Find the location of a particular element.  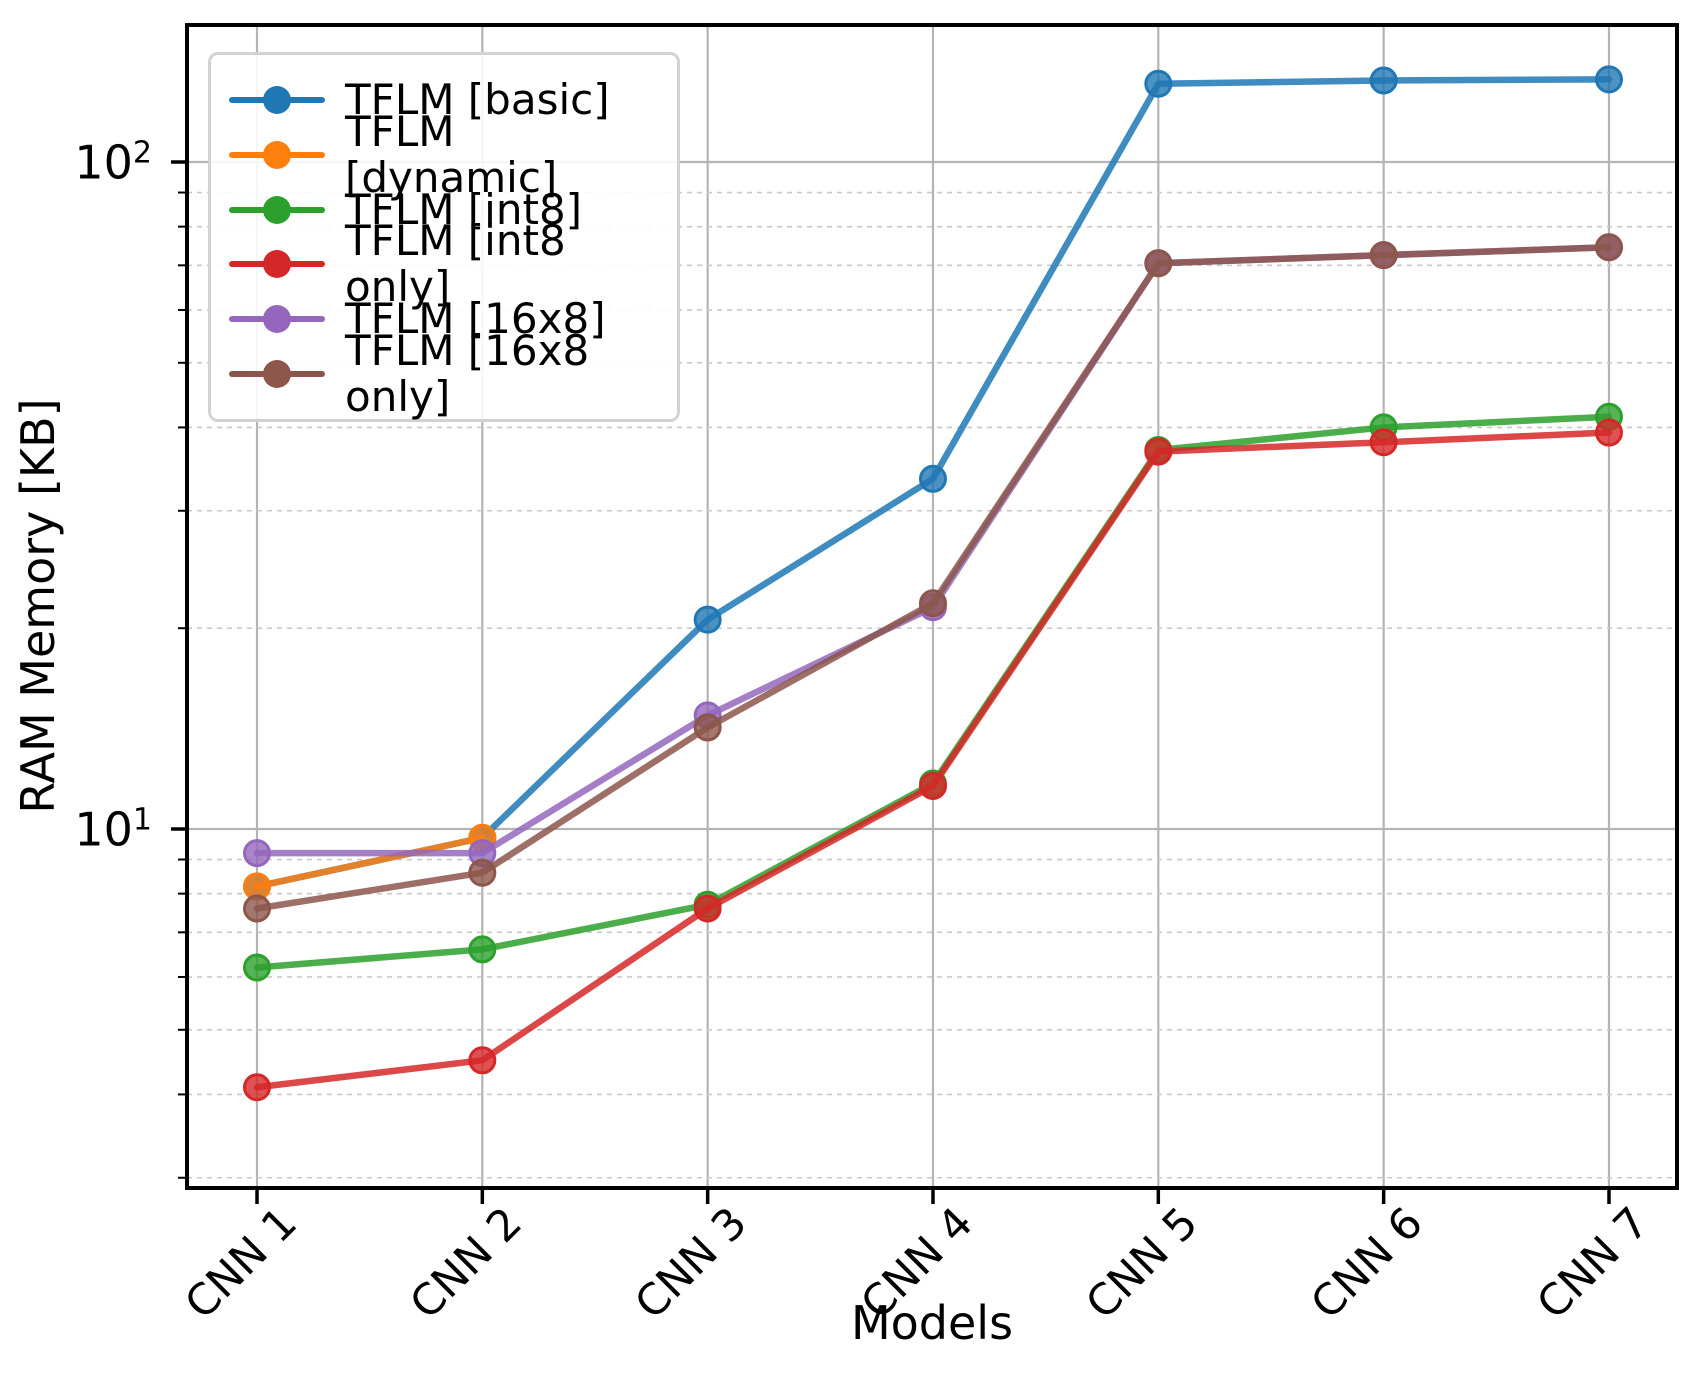

legend-entry-tflm-int8: TFLM [int8] is located at coordinates (441, 210).